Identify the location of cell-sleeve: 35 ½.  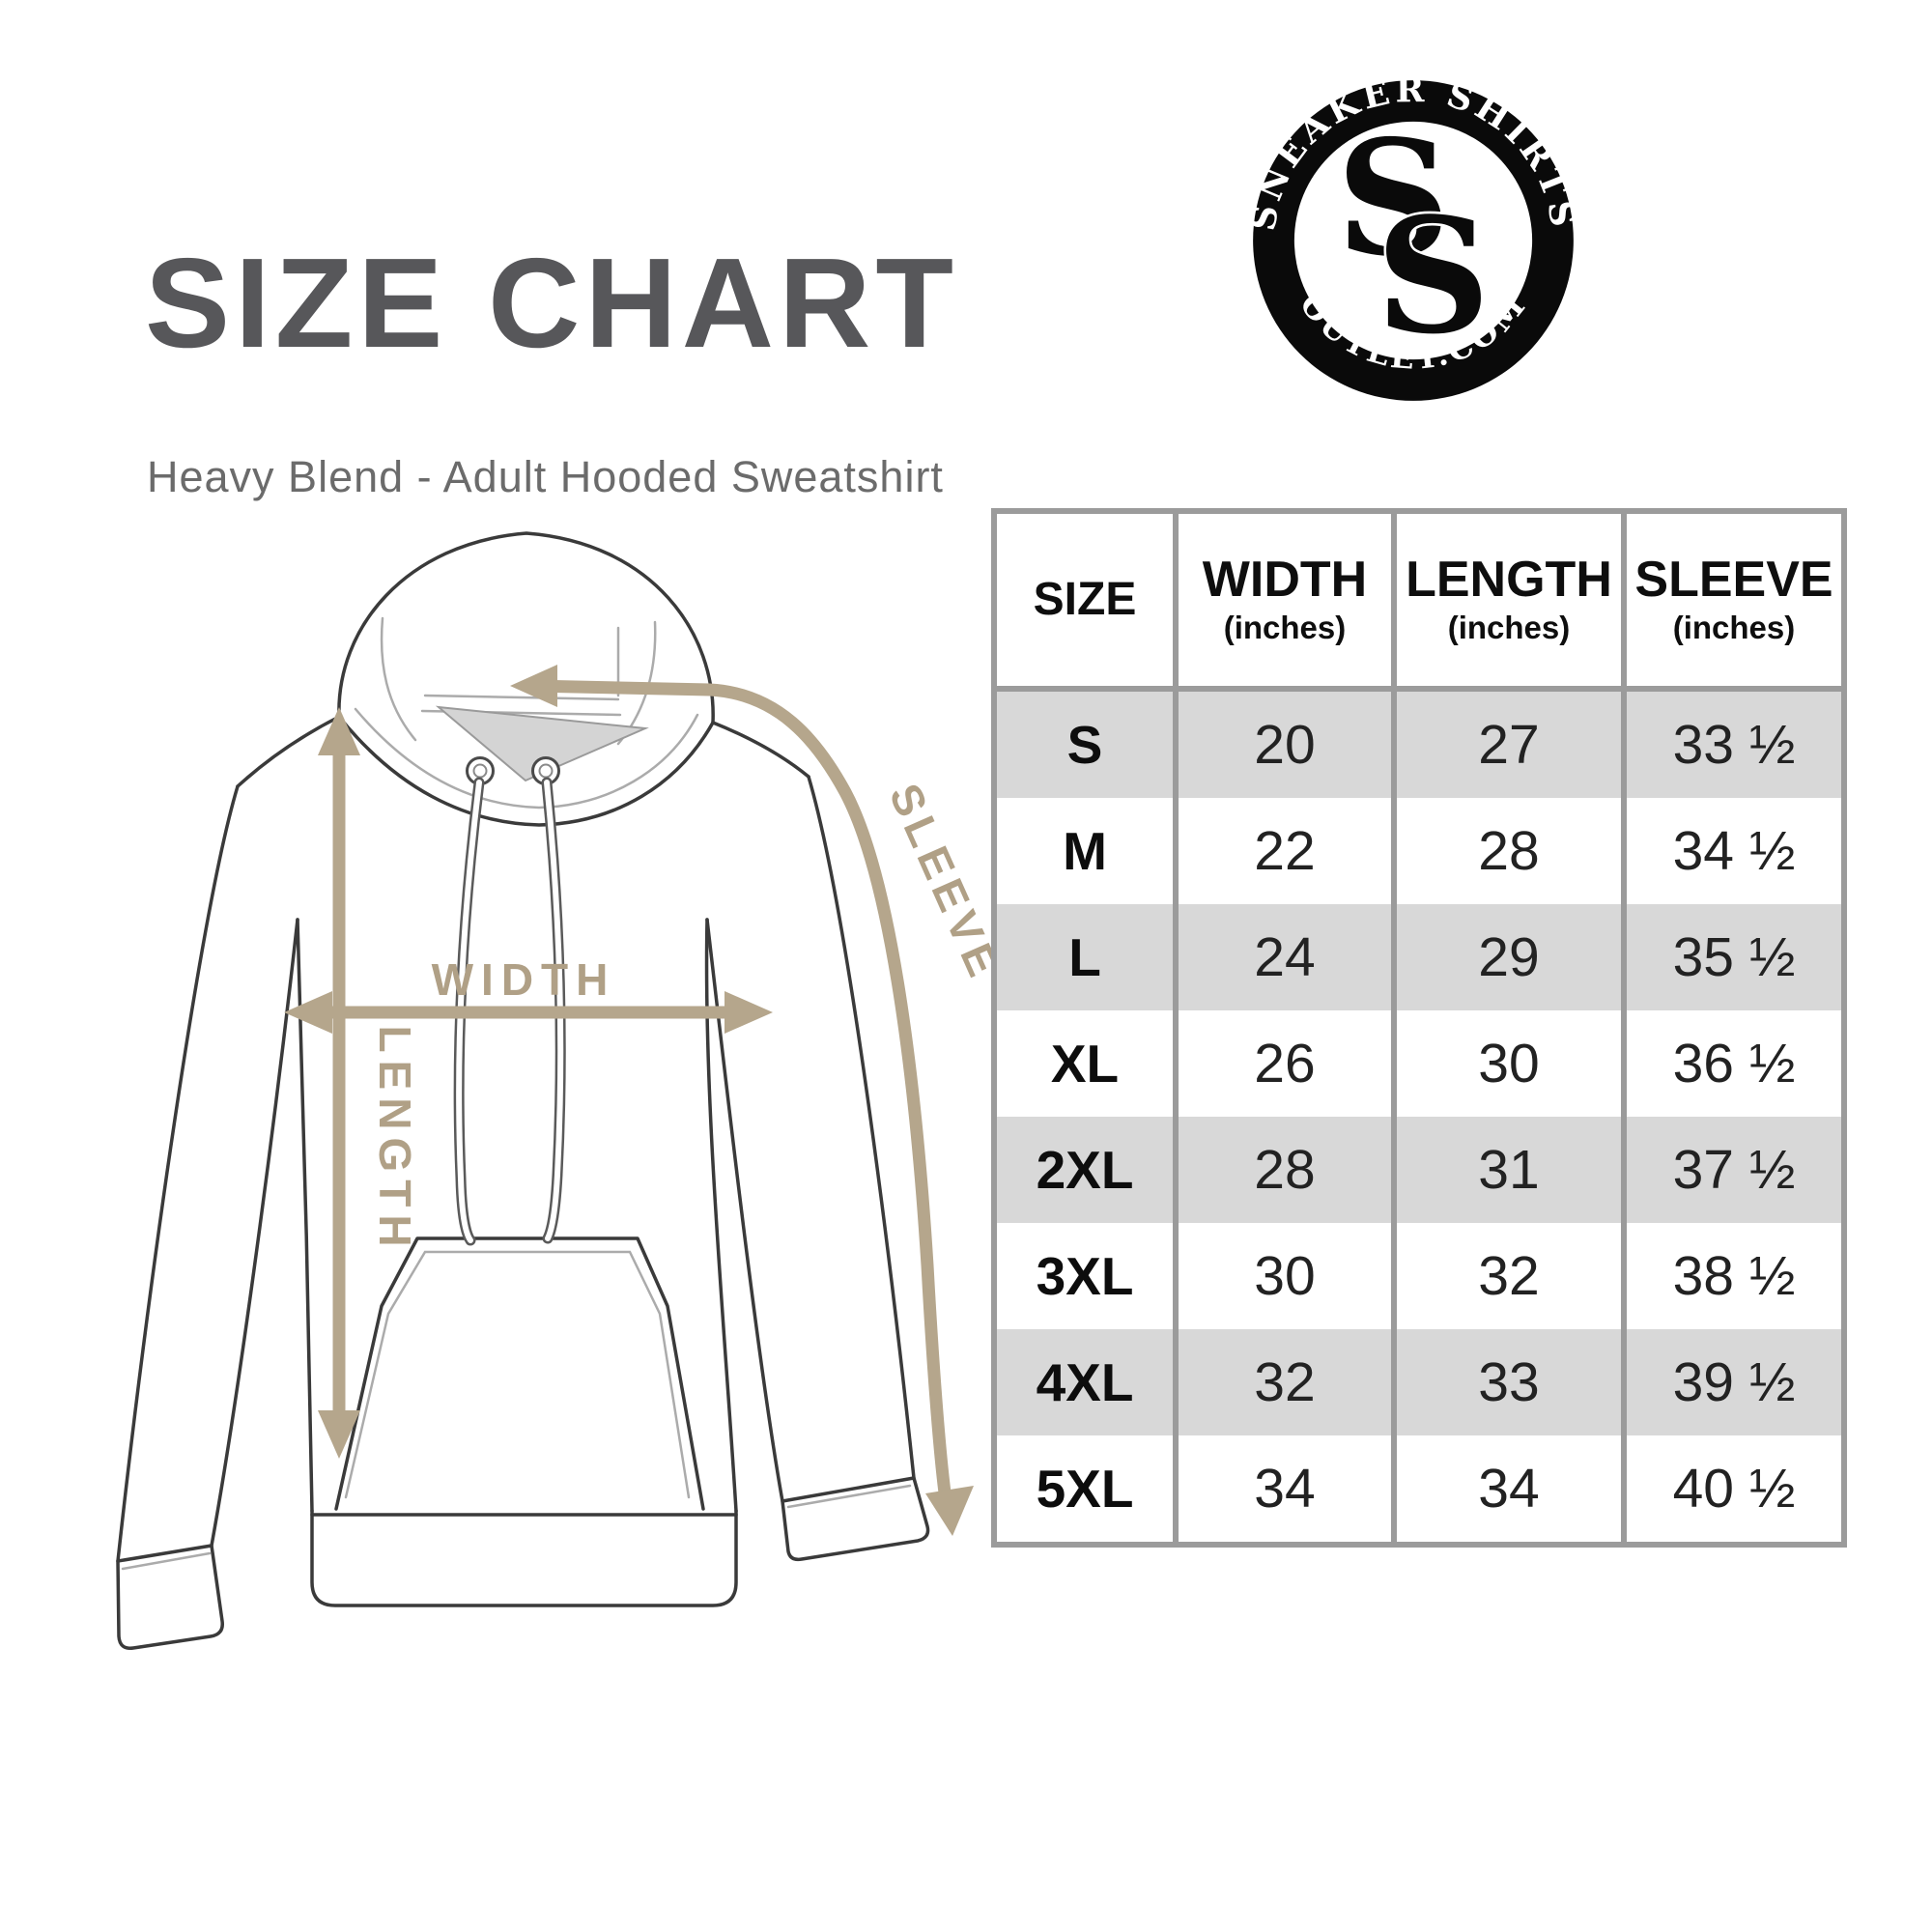
(1734, 957).